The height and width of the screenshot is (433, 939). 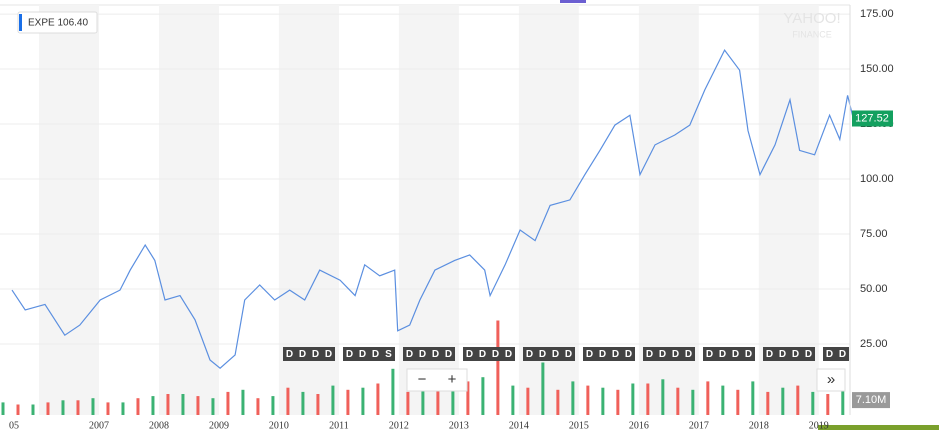 What do you see at coordinates (422, 379) in the screenshot?
I see `zoom-out: −` at bounding box center [422, 379].